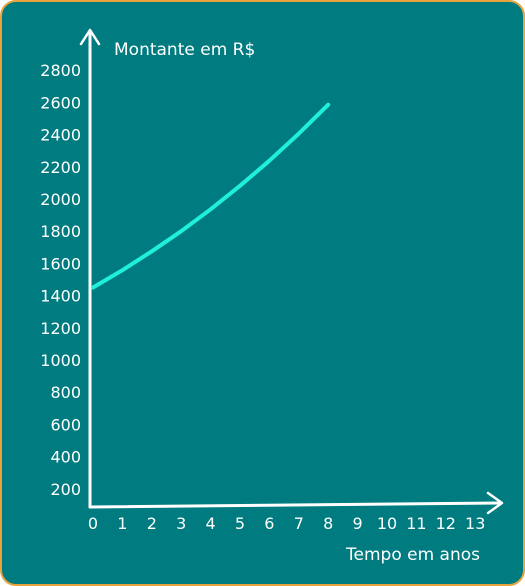  I want to click on y-axis-arrow-icon, so click(90, 37).